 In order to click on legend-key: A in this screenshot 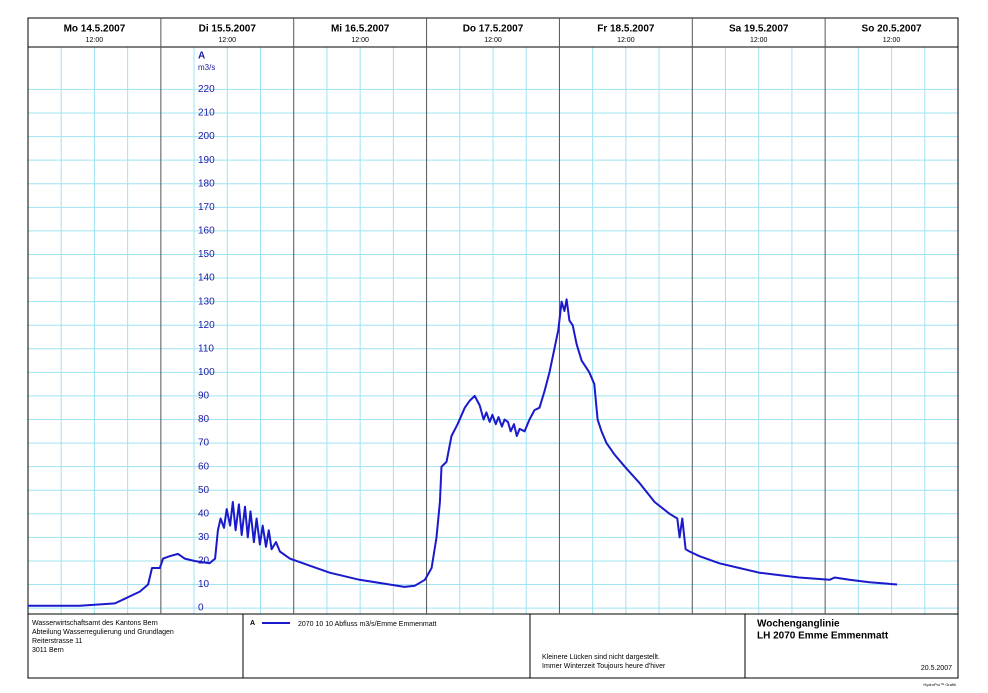, I will do `click(252, 623)`.